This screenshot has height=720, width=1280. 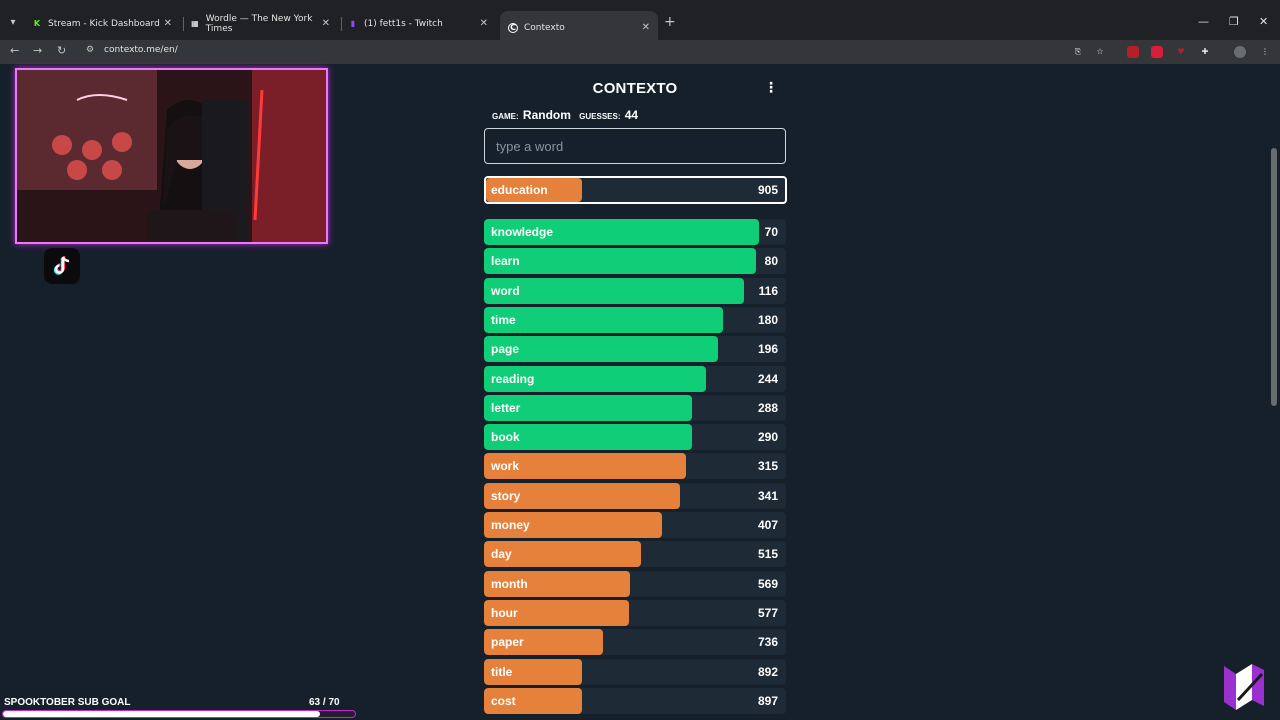 What do you see at coordinates (1205, 51) in the screenshot?
I see `extensions-puzzle-icon: ✚` at bounding box center [1205, 51].